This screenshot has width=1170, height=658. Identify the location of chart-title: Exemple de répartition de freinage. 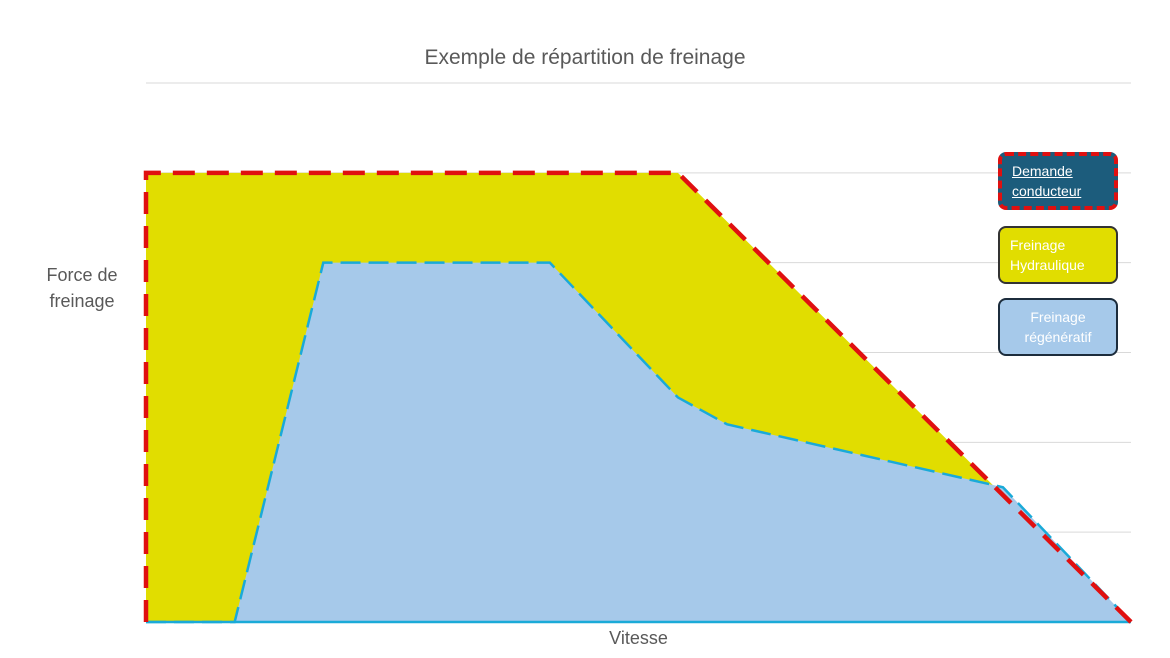
(585, 57).